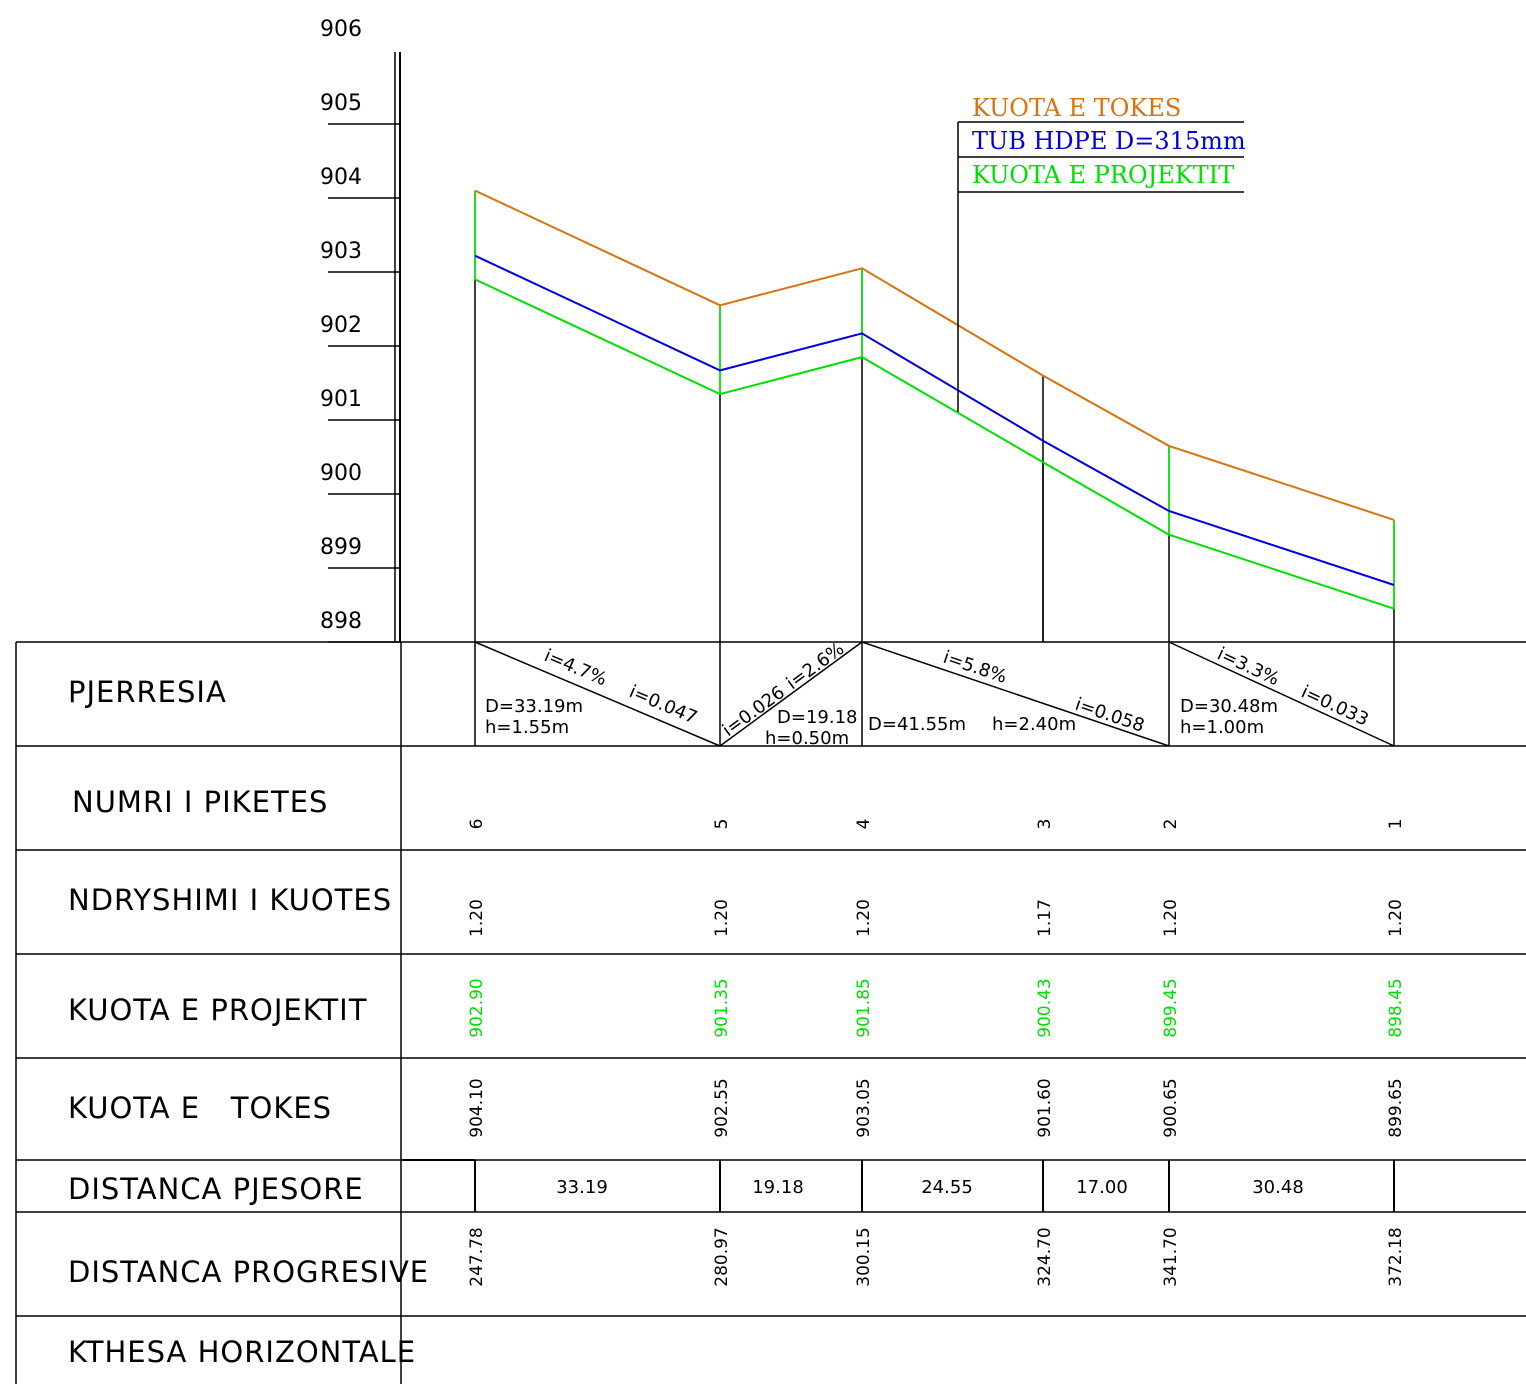  What do you see at coordinates (341, 177) in the screenshot?
I see `axis-tick-label: 904` at bounding box center [341, 177].